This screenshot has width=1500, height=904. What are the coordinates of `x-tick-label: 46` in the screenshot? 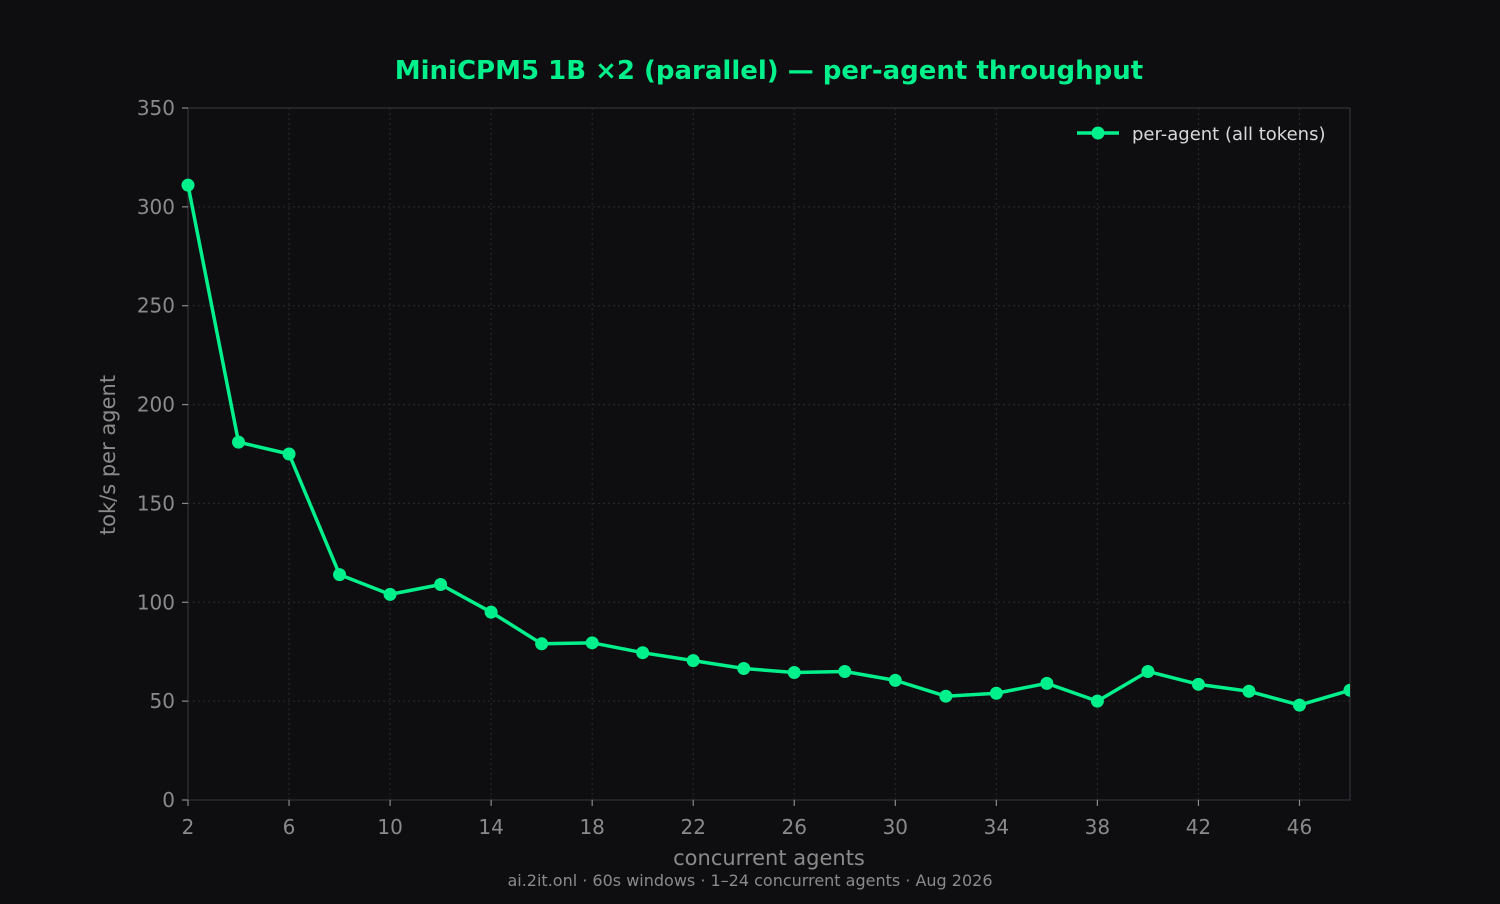 It's located at (1299, 827).